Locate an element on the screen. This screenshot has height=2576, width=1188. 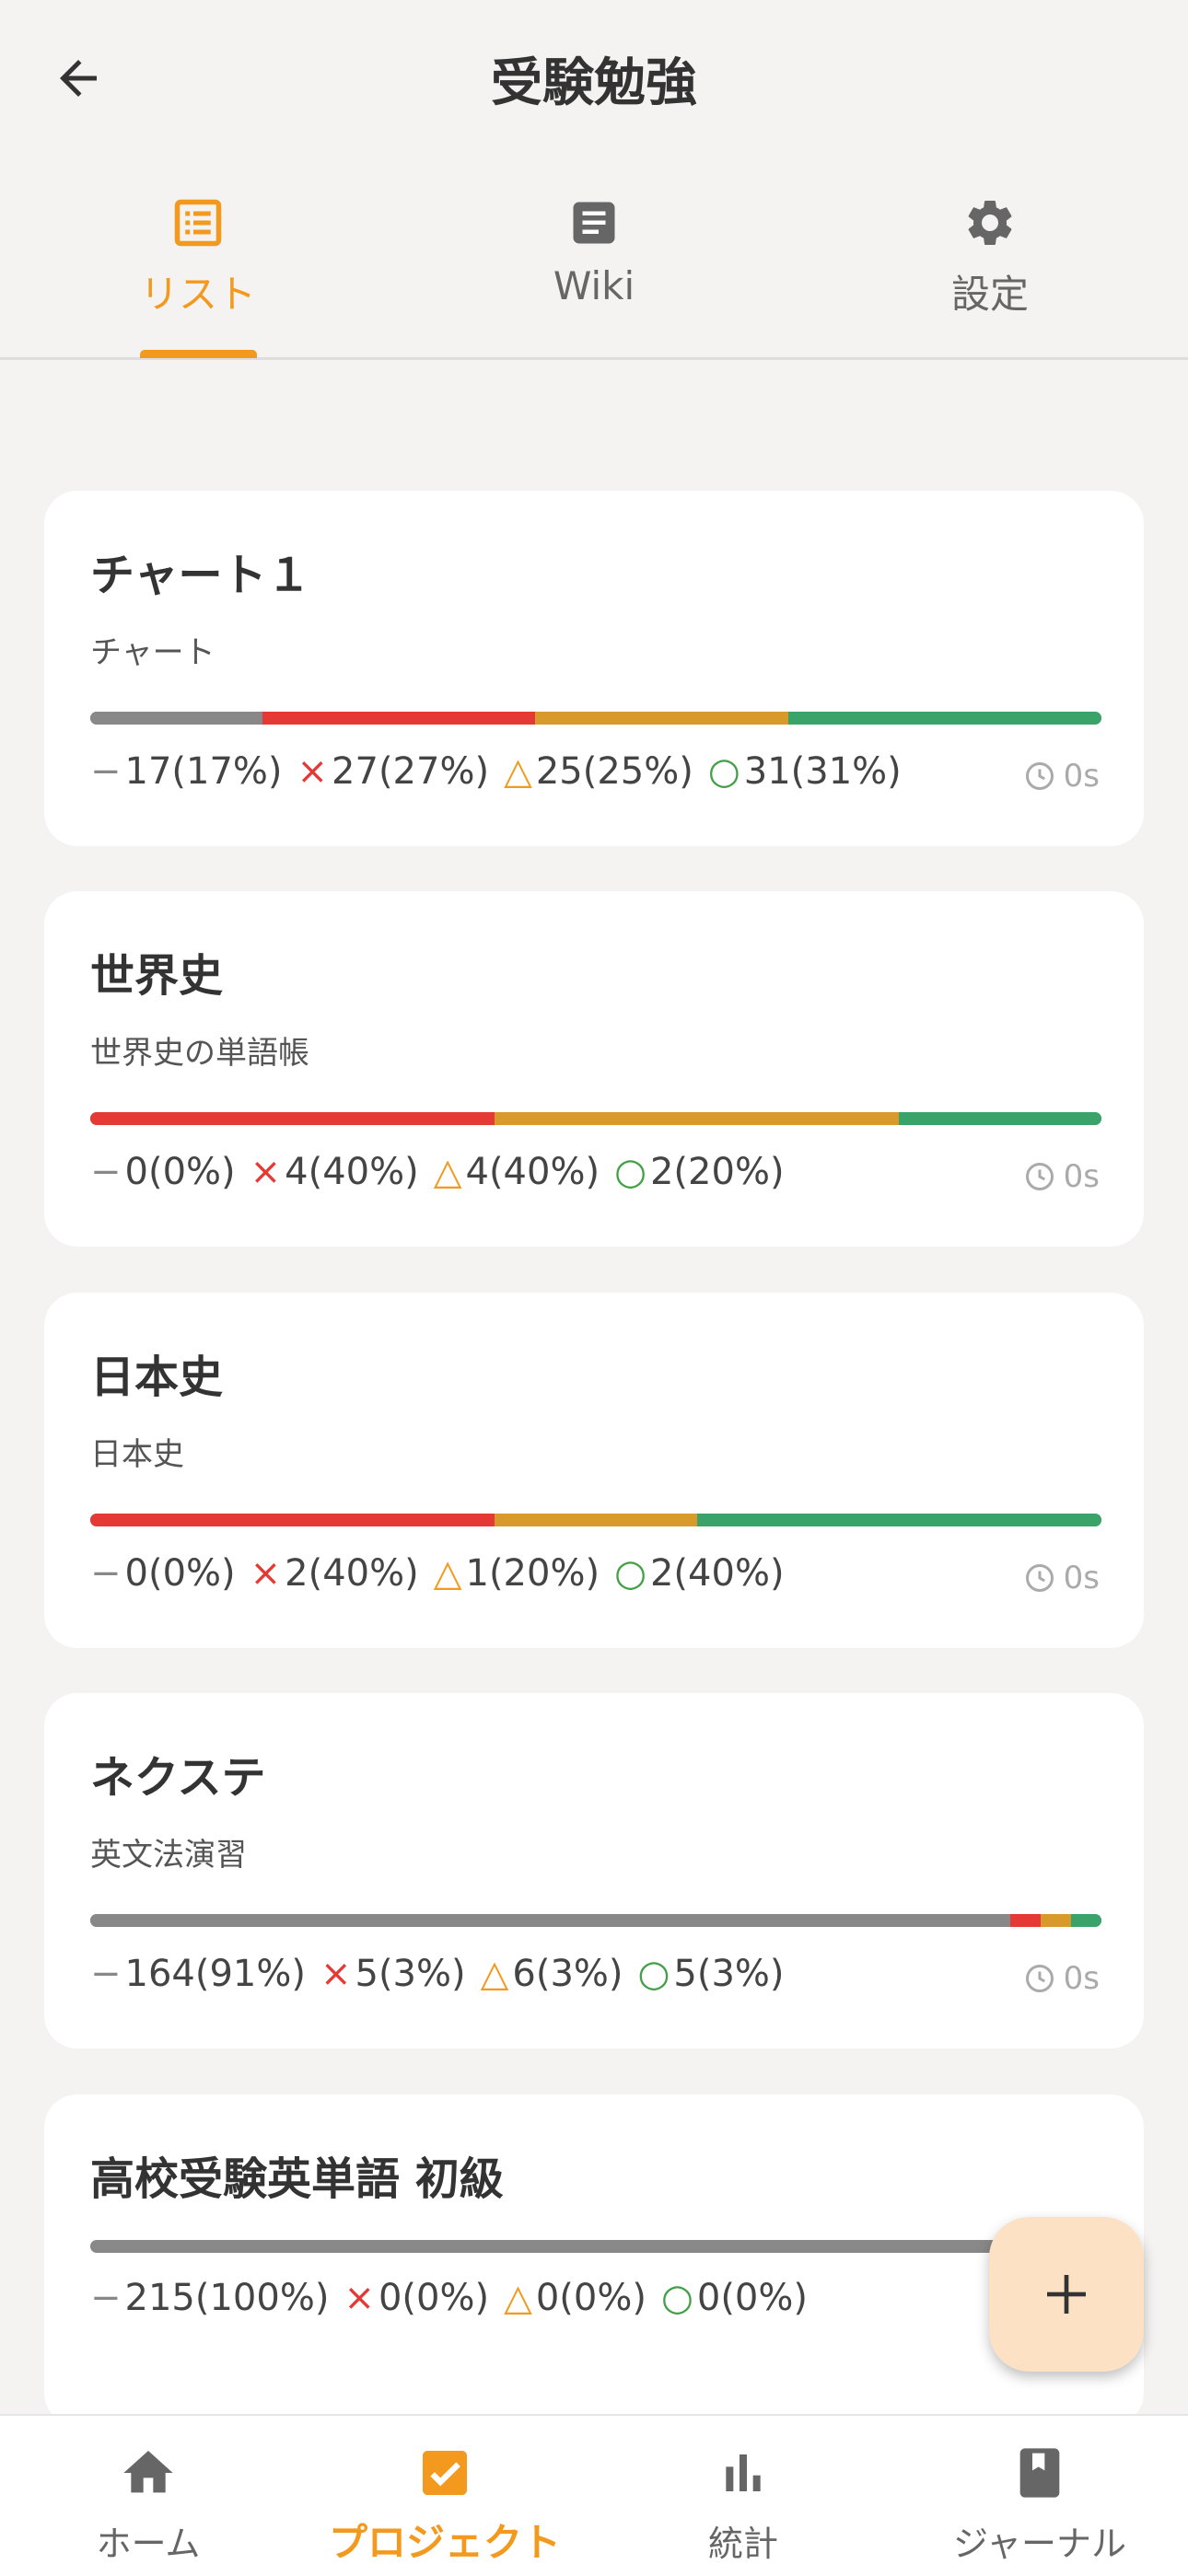
stat-none: −17(17%) is located at coordinates (186, 771).